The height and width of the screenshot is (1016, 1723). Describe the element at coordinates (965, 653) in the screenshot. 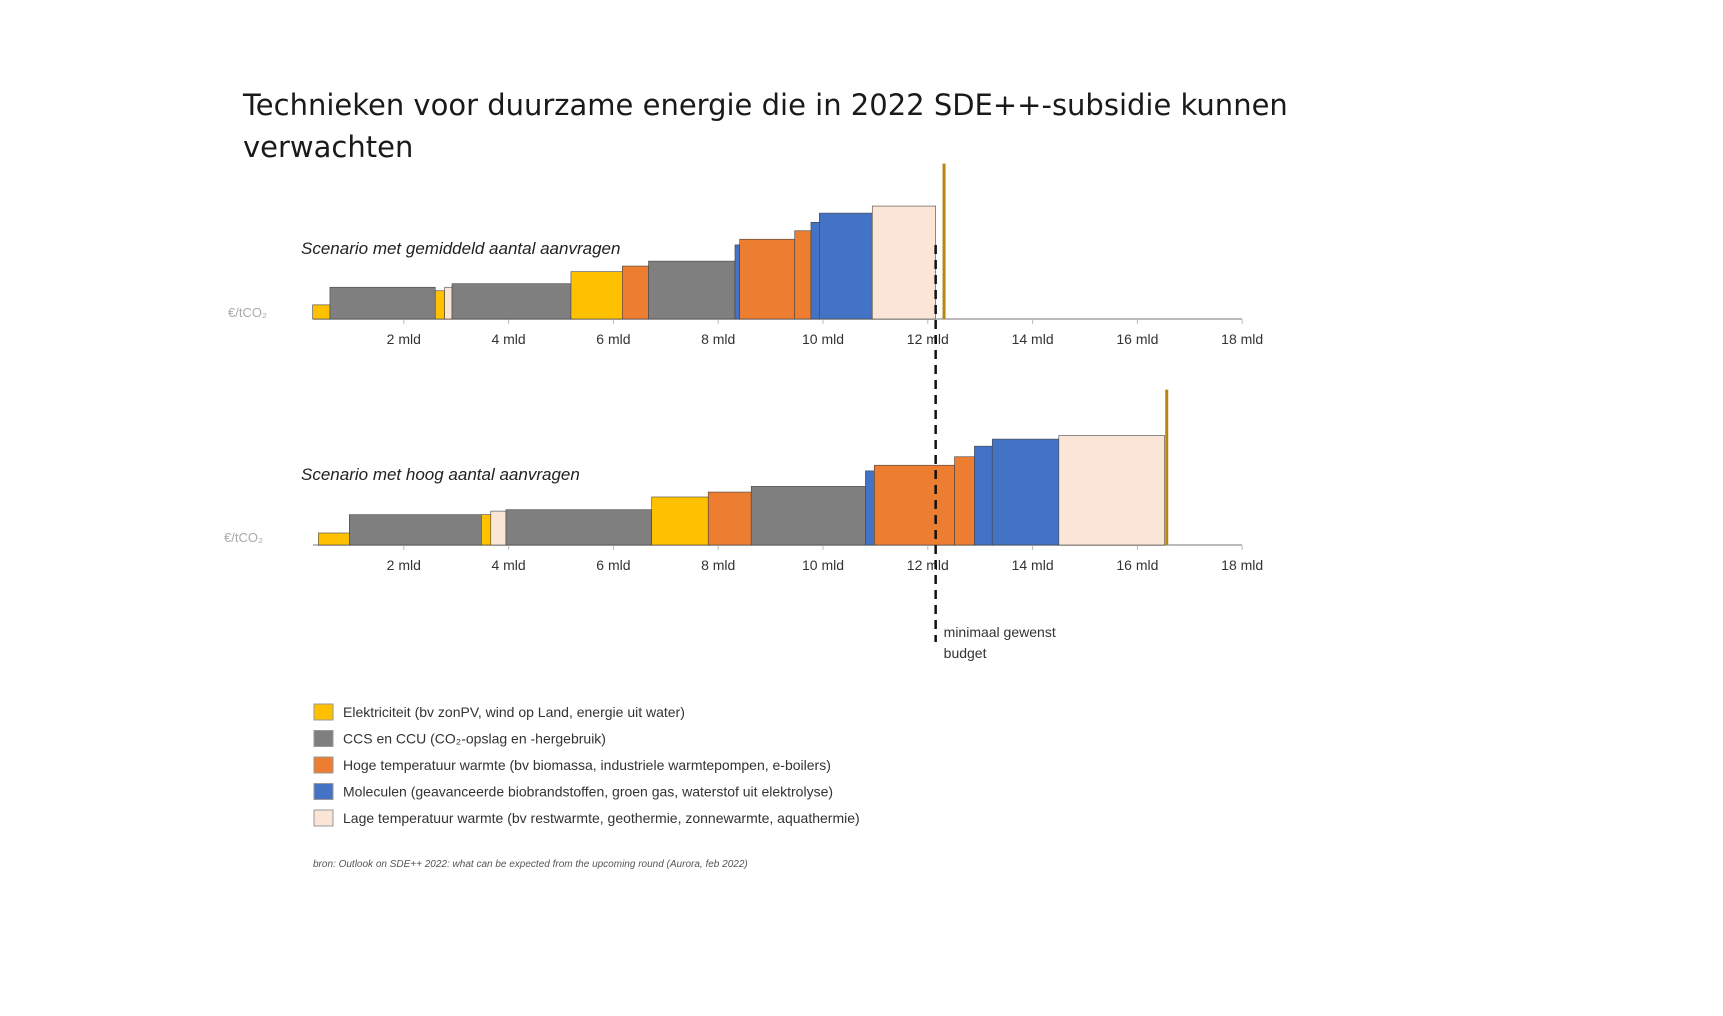

I see `budget-label-line-2: budget` at that location.